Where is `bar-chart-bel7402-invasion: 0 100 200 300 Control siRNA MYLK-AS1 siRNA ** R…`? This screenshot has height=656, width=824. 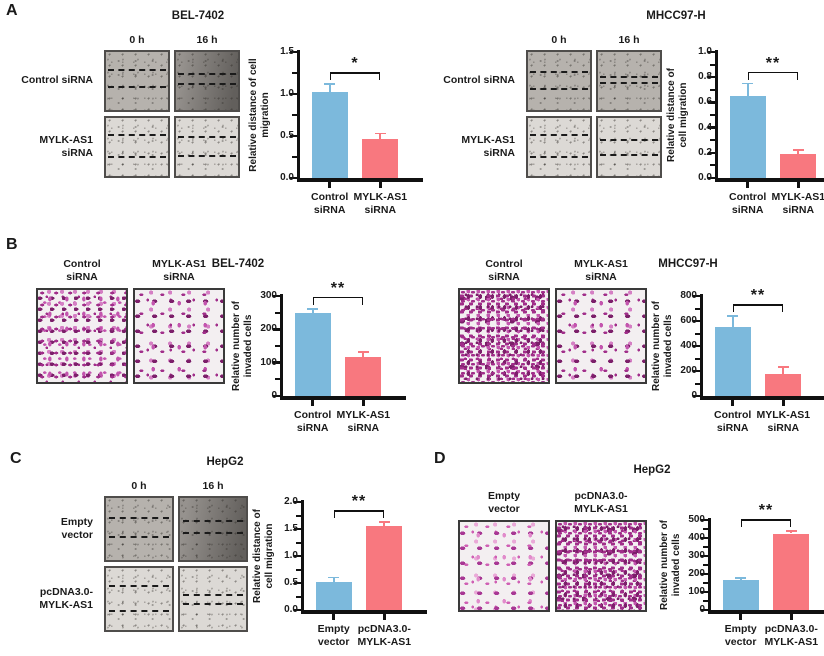 bar-chart-bel7402-invasion: 0 100 200 300 Control siRNA MYLK-AS1 siRNA ** R… is located at coordinates (320, 360).